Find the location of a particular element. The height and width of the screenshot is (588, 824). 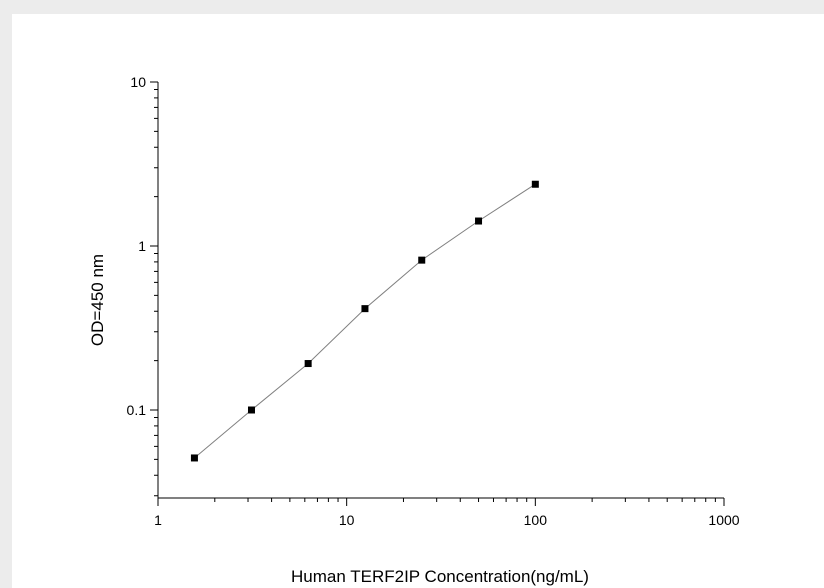

x-tick-label: 1 is located at coordinates (158, 520).